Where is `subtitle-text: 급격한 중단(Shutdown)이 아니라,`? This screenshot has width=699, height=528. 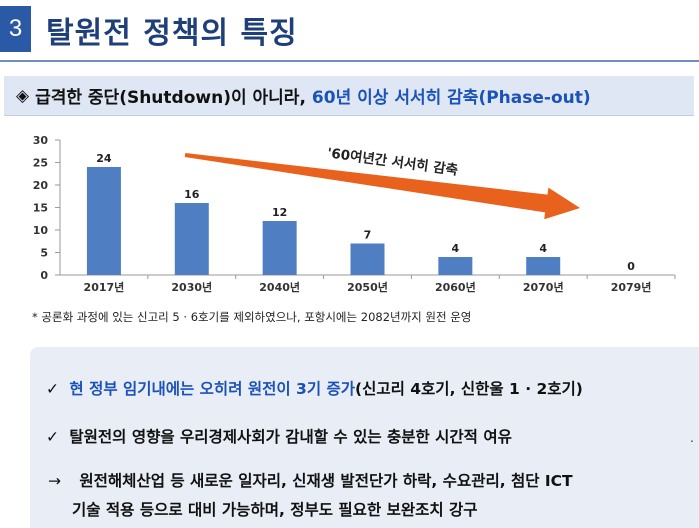
subtitle-text: 급격한 중단(Shutdown)이 아니라, is located at coordinates (170, 98).